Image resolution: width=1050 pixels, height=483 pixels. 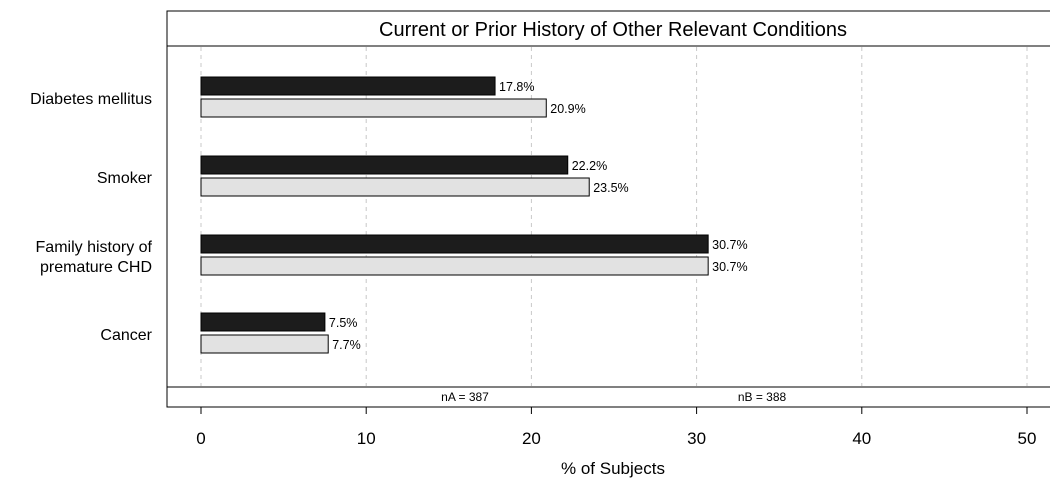 What do you see at coordinates (200, 438) in the screenshot?
I see `x-tick-label-0: 0` at bounding box center [200, 438].